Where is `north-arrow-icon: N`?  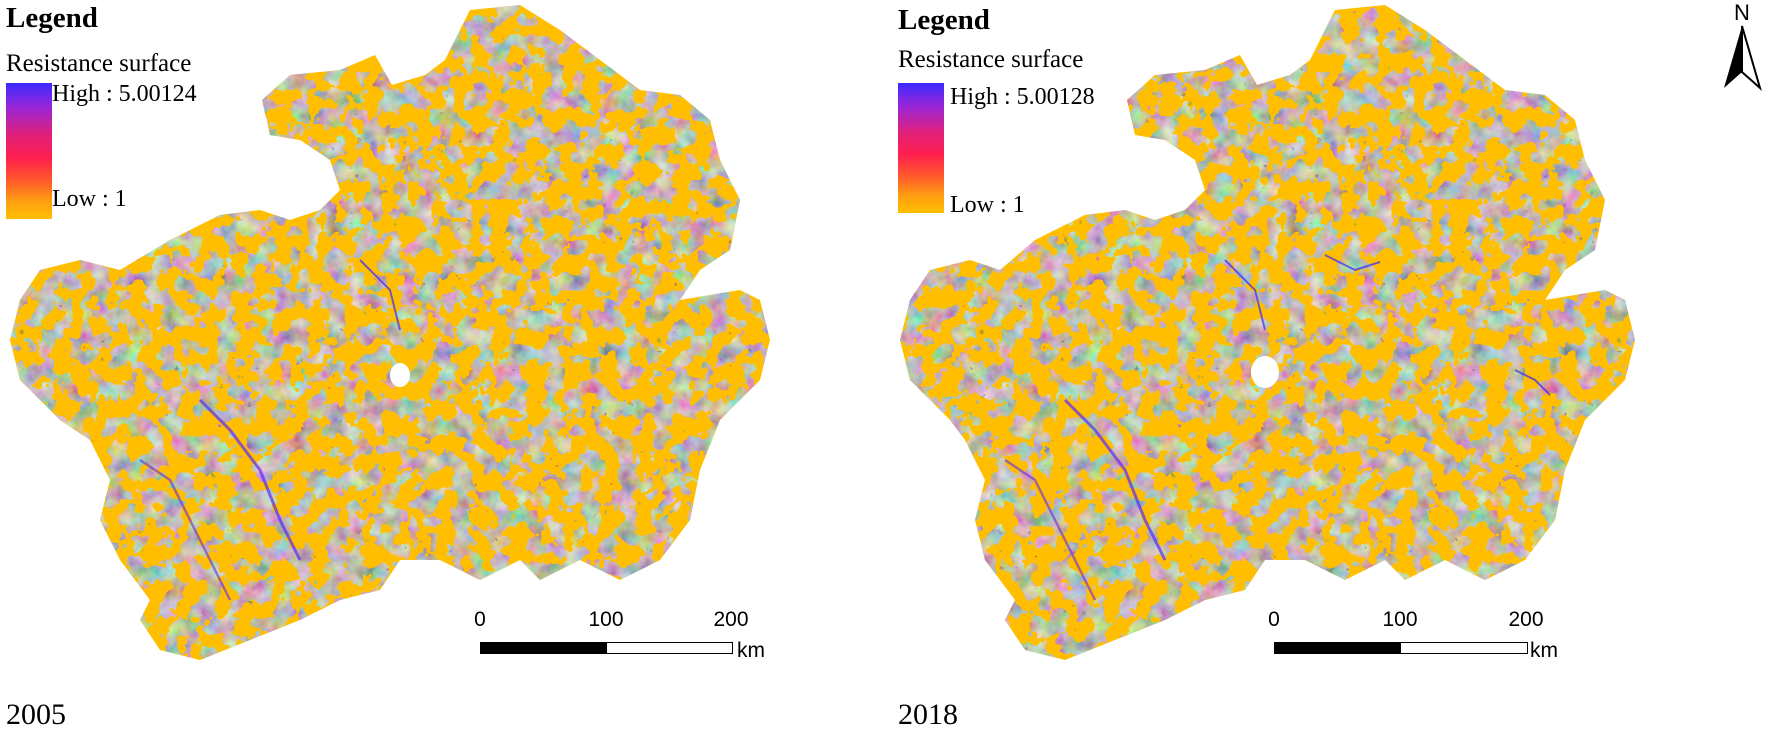
north-arrow-icon: N is located at coordinates (1743, 46).